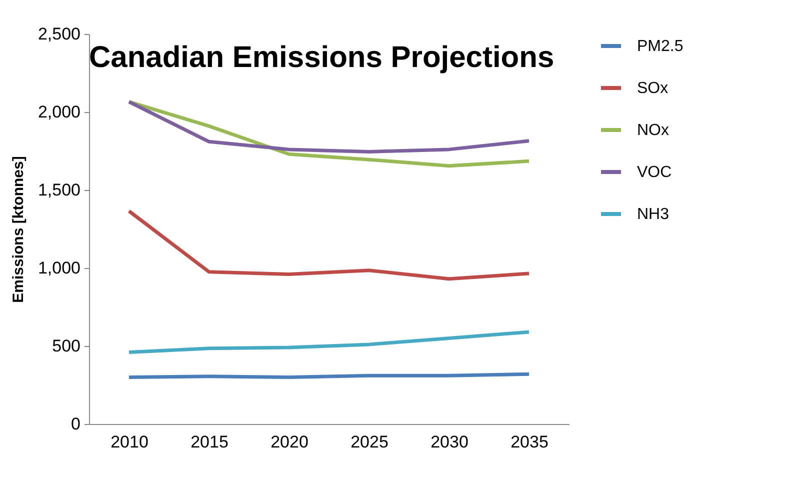 The image size is (786, 482). What do you see at coordinates (449, 442) in the screenshot?
I see `x-tick-label: 2030` at bounding box center [449, 442].